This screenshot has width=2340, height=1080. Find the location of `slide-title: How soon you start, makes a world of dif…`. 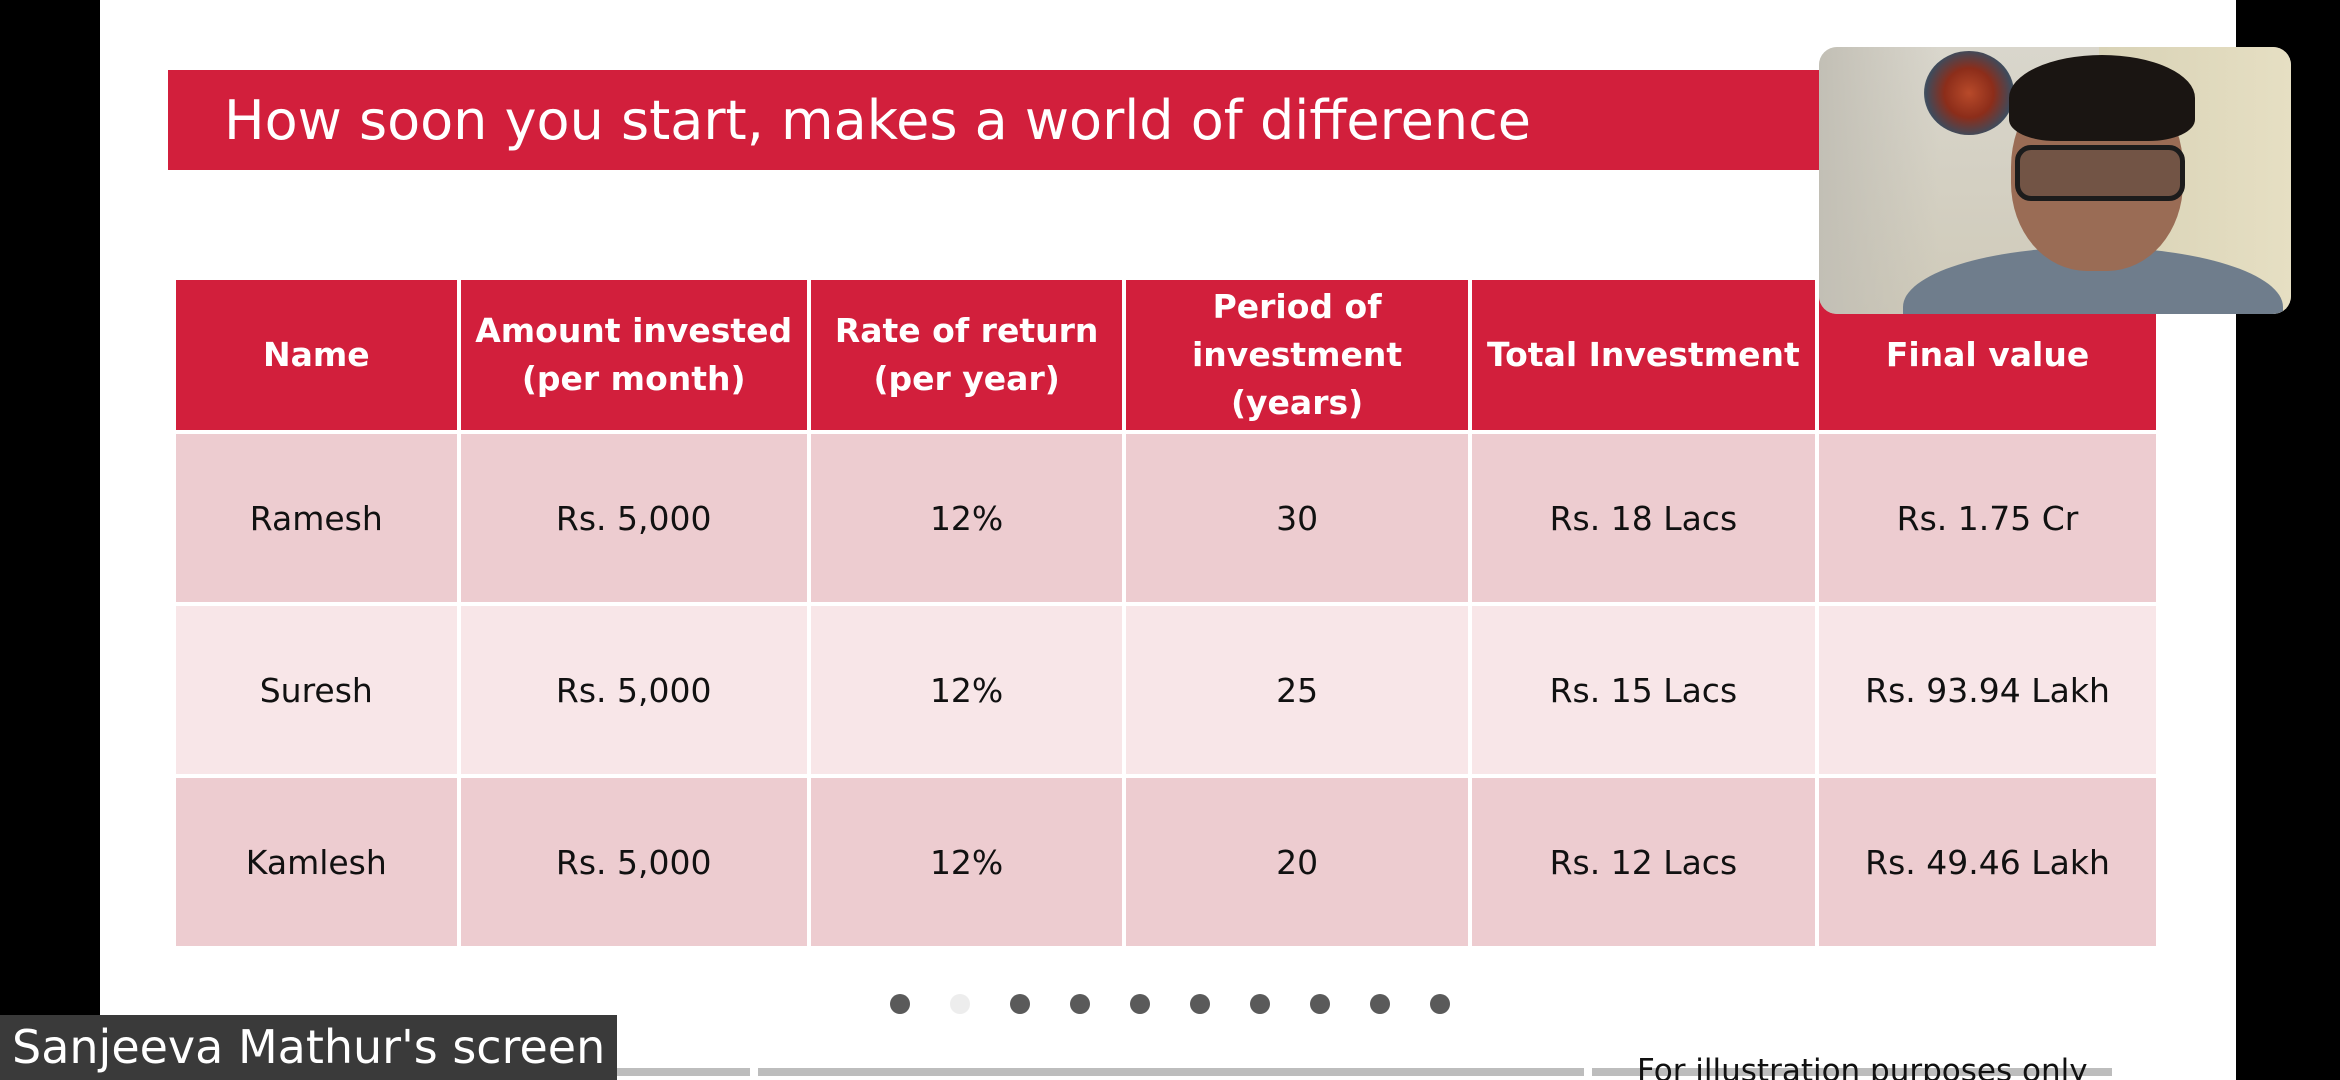

slide-title: How soon you start, makes a world of dif… is located at coordinates (878, 120).